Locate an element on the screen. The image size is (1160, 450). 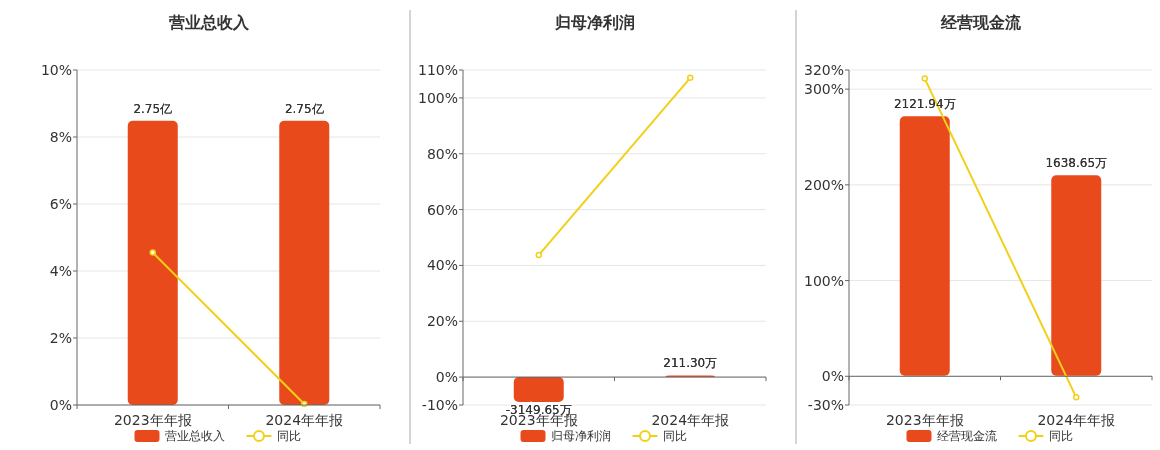
y-tick-label: 10% is located at coordinates (56, 70).